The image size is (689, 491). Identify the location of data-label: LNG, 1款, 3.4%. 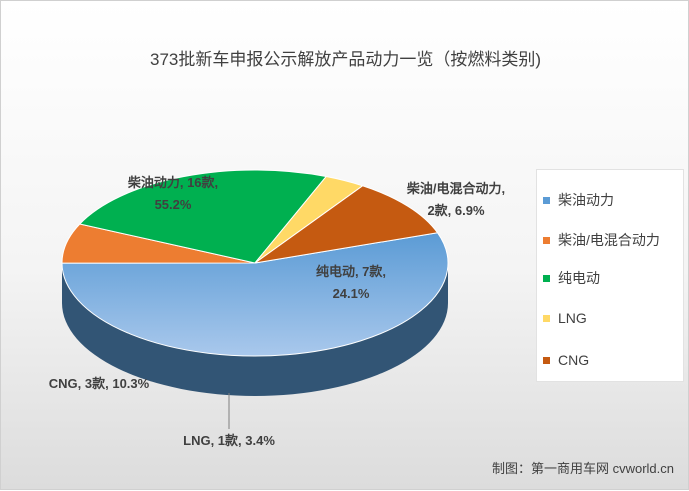
(229, 440).